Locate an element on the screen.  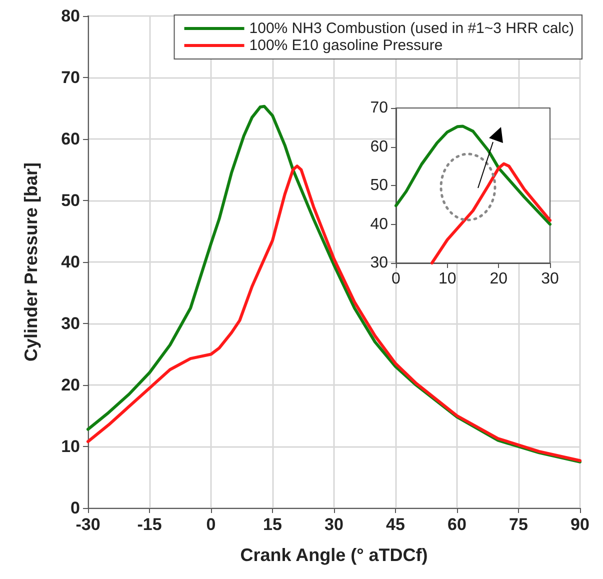
x-tick-label: 15 is located at coordinates (272, 524).